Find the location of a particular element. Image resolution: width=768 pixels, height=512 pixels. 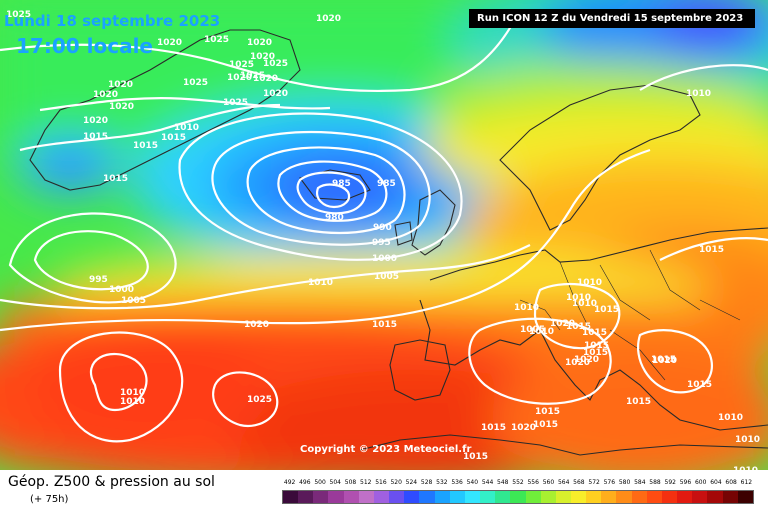

scale-label: 528 is located at coordinates (426, 482).